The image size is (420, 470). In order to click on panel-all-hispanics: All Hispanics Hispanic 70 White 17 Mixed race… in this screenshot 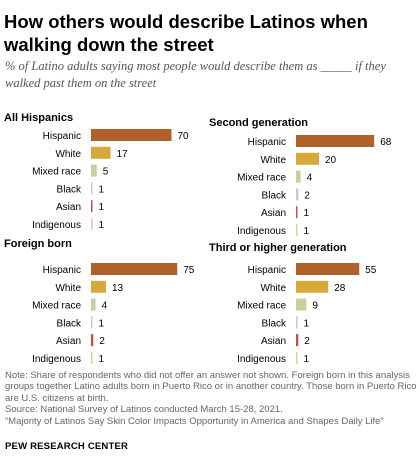, I will do `click(96, 171)`.